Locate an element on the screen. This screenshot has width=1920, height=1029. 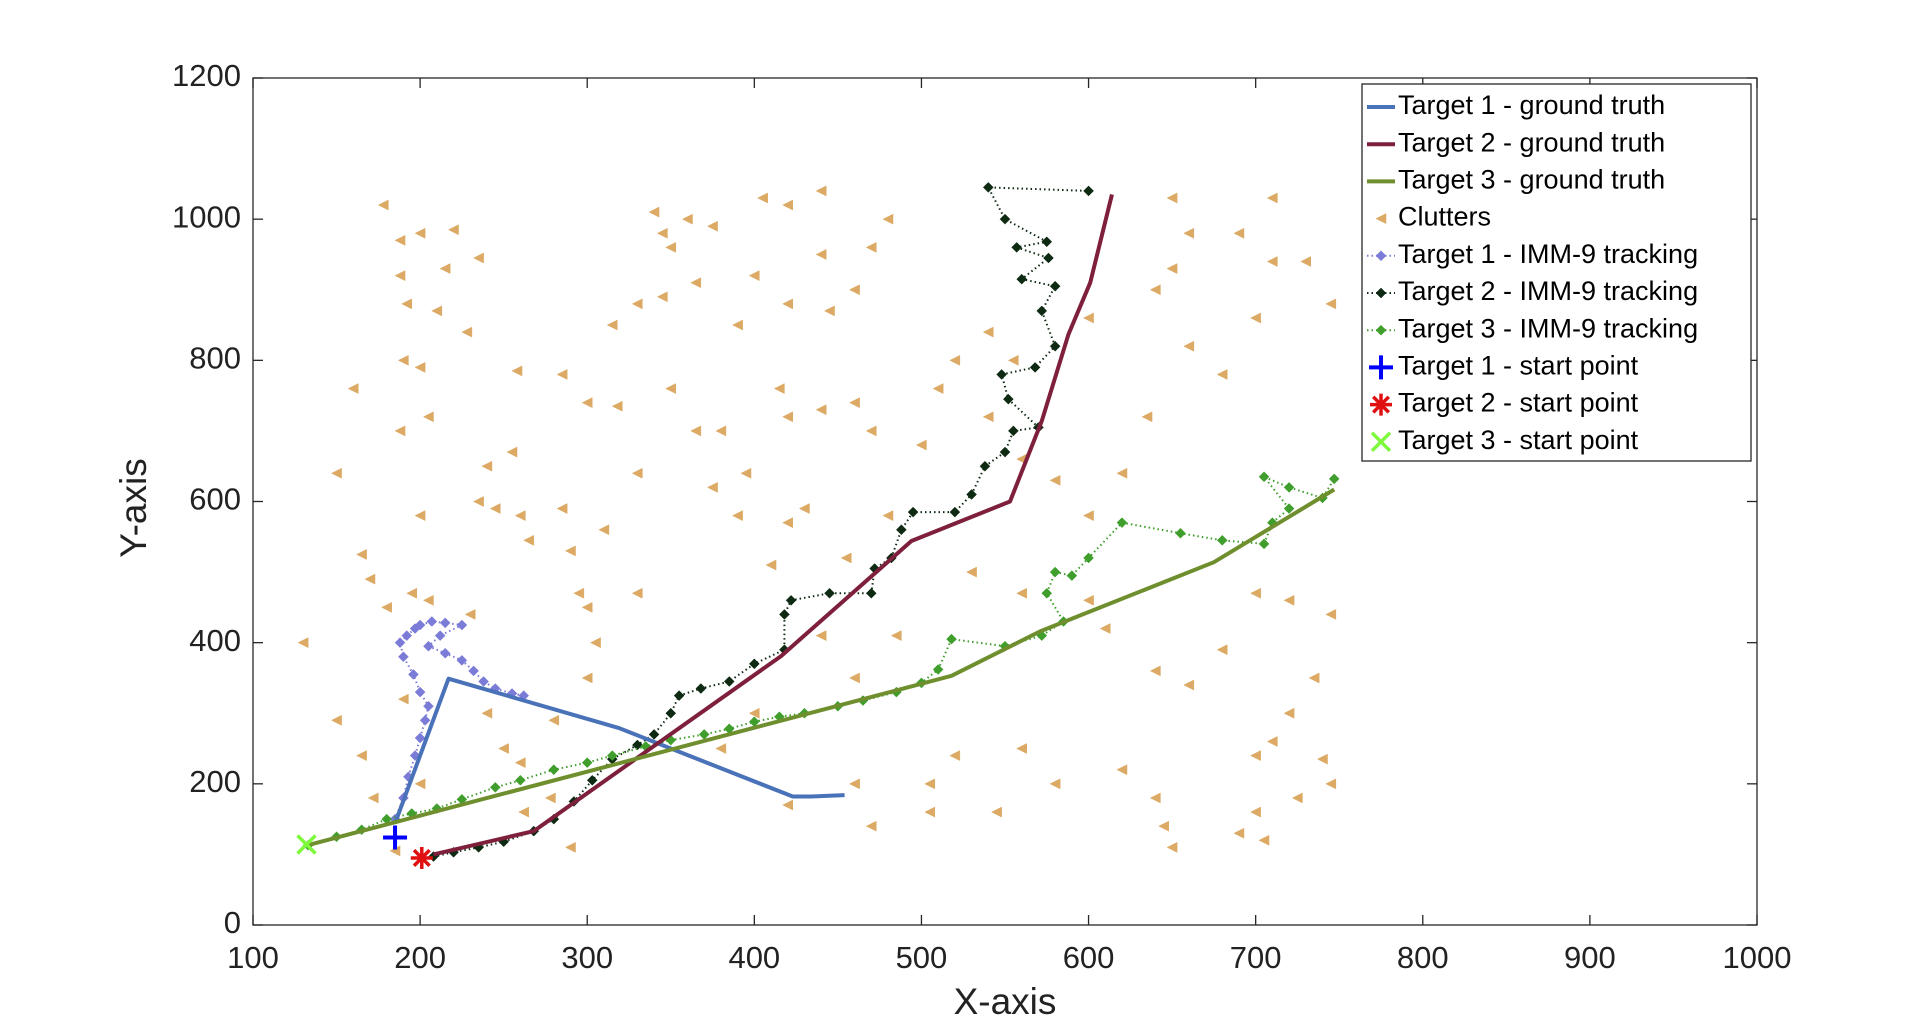
legend-label: Target 1 - ground truth is located at coordinates (1531, 105).